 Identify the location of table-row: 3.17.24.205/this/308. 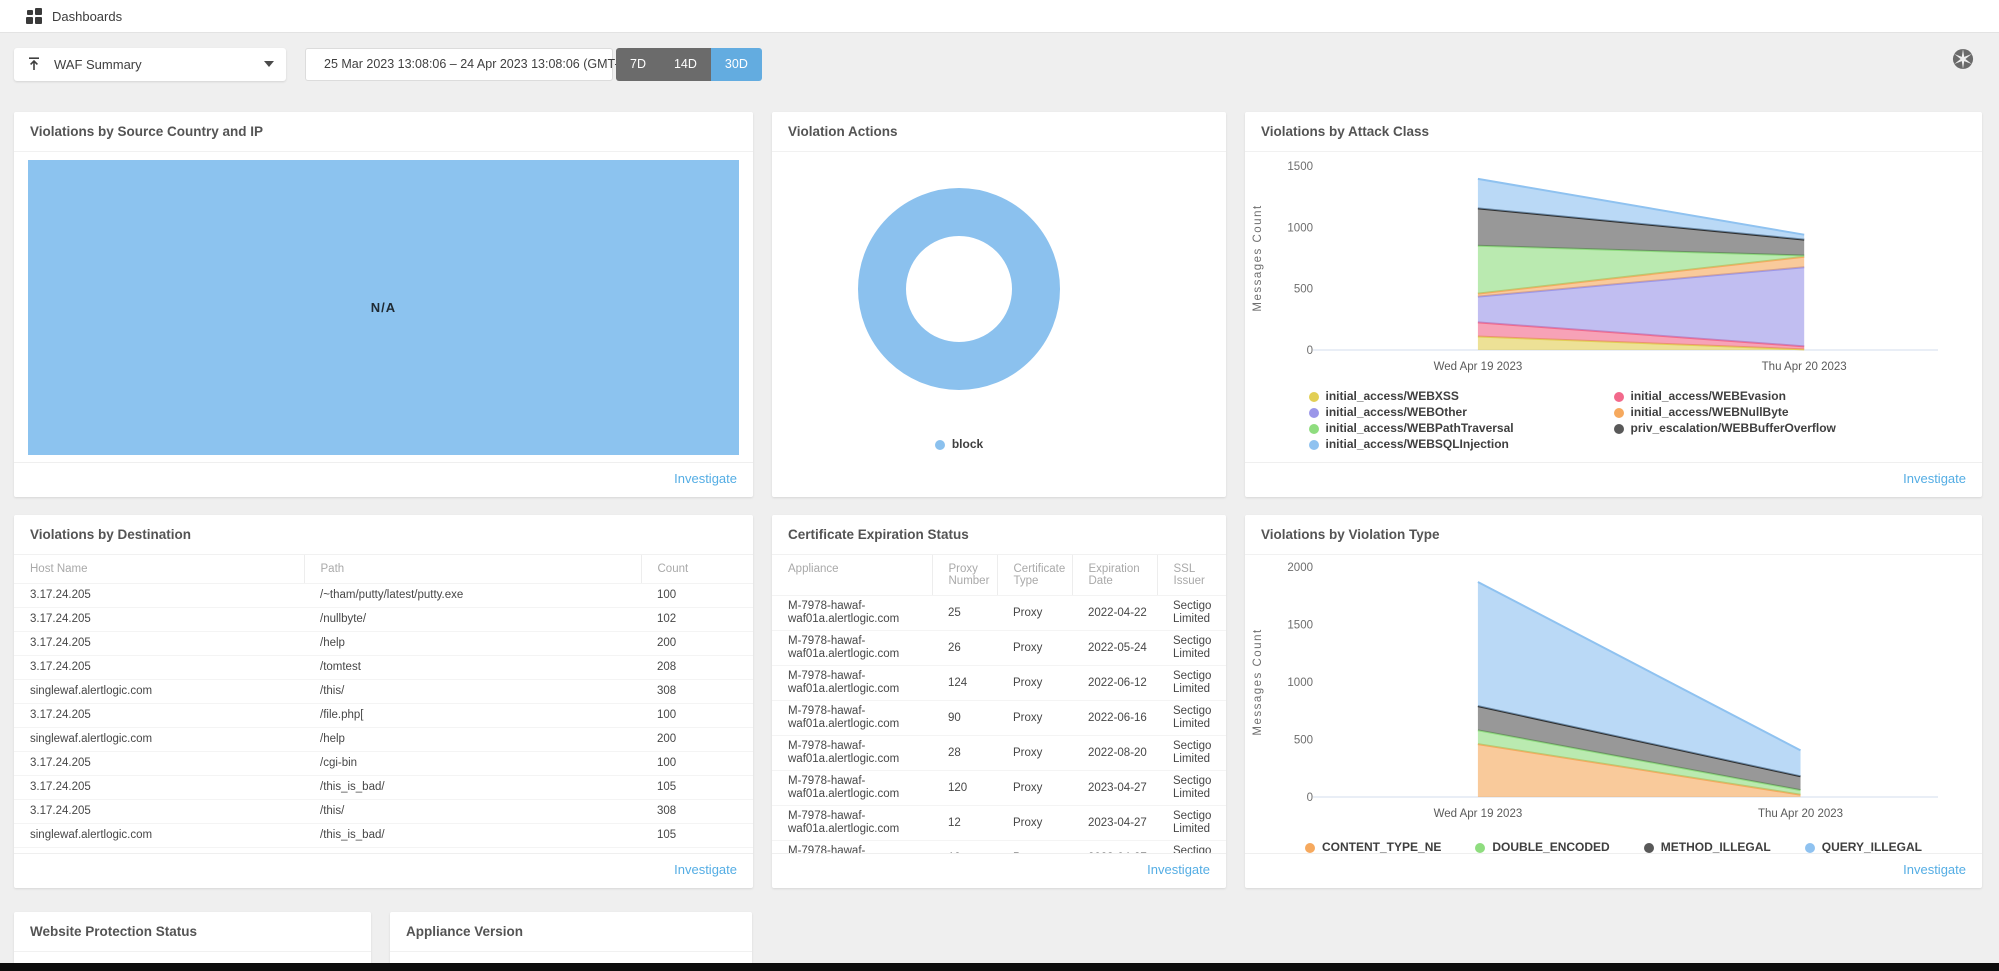
(383, 811).